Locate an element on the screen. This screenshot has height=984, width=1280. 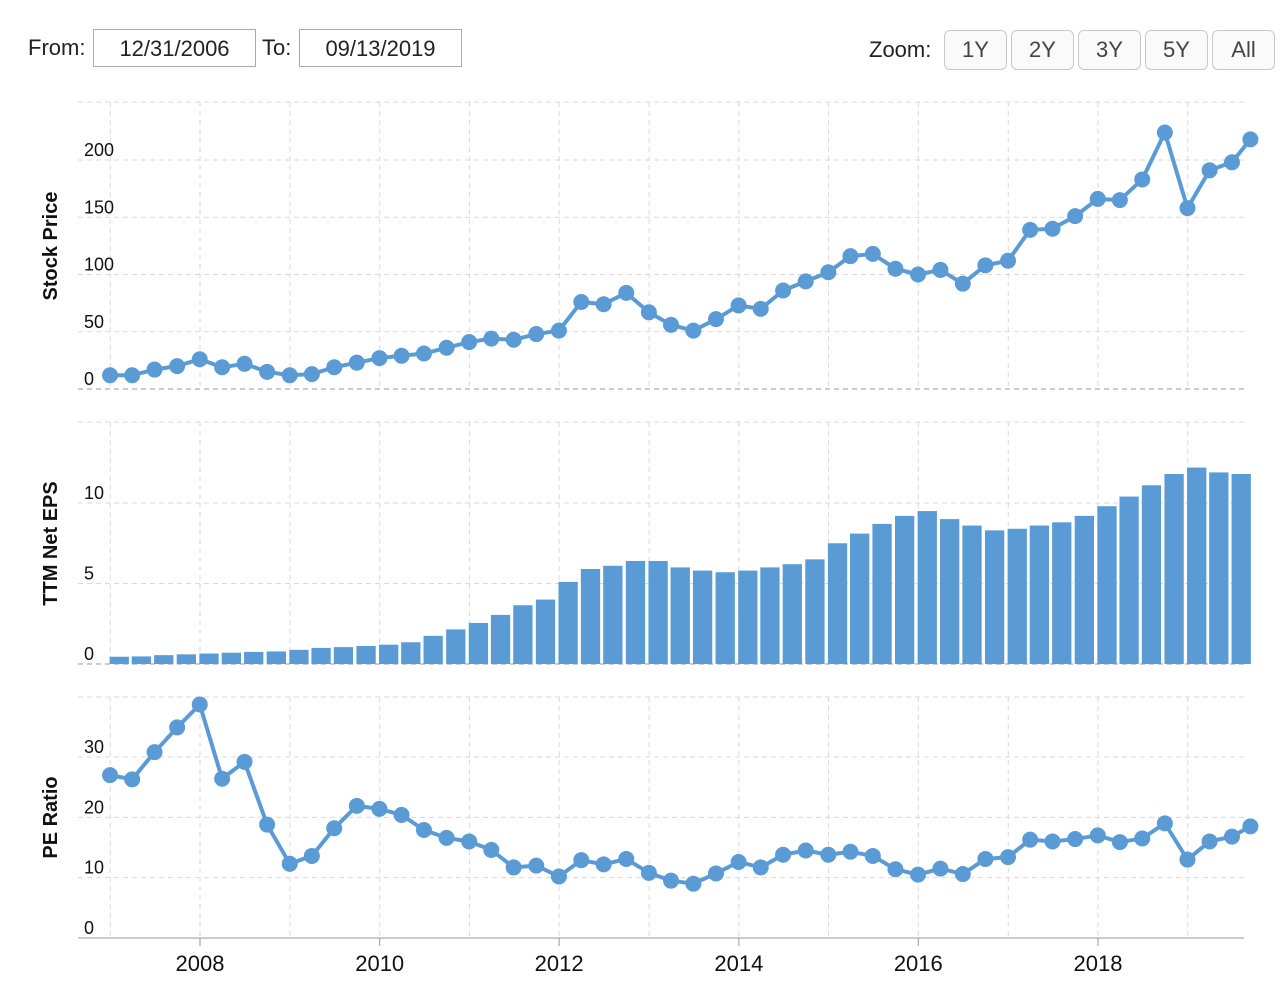
from-date-input: 12/31/2006 is located at coordinates (174, 48).